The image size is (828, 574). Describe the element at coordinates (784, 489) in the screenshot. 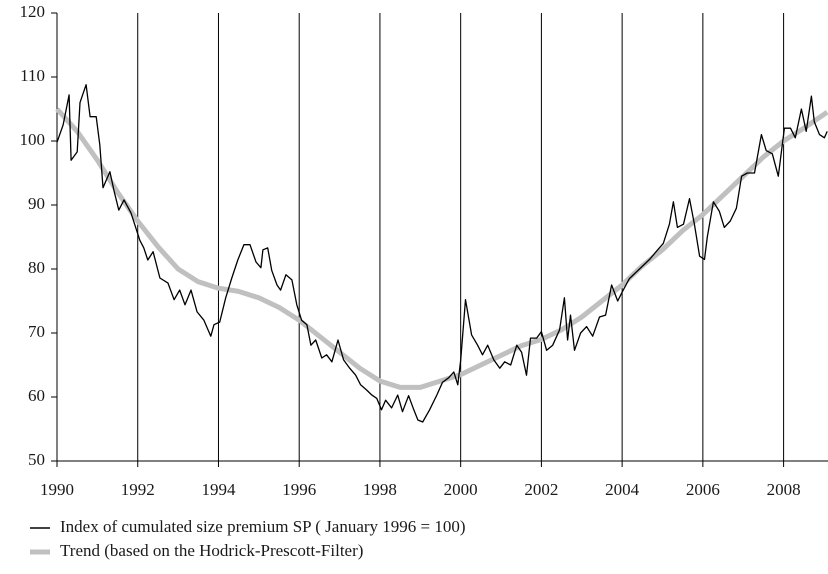

I see `x-tick-label: 2008` at that location.